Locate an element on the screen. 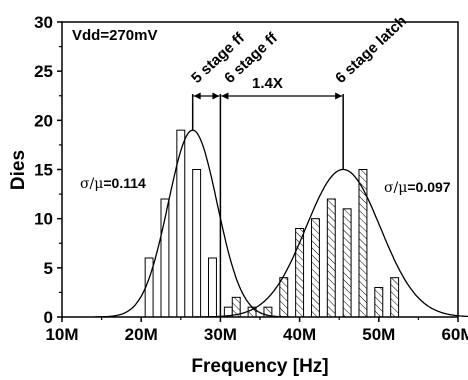 This screenshot has width=468, height=380. x-tick-label: 40M is located at coordinates (299, 334).